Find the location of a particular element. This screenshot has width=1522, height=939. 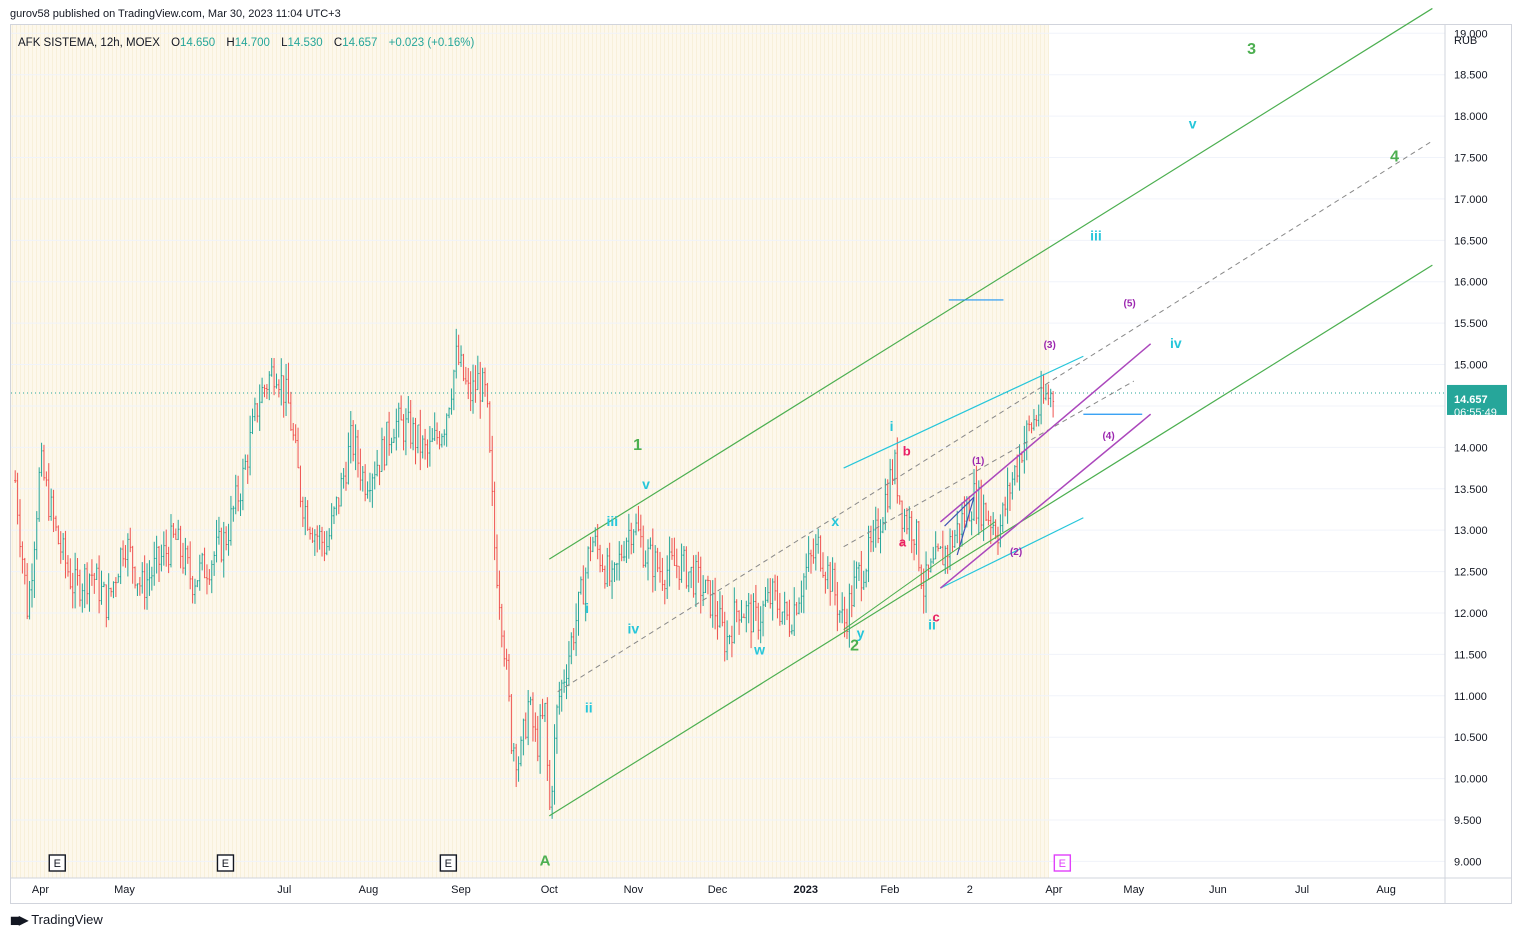

wave-label: 2 is located at coordinates (854, 645).